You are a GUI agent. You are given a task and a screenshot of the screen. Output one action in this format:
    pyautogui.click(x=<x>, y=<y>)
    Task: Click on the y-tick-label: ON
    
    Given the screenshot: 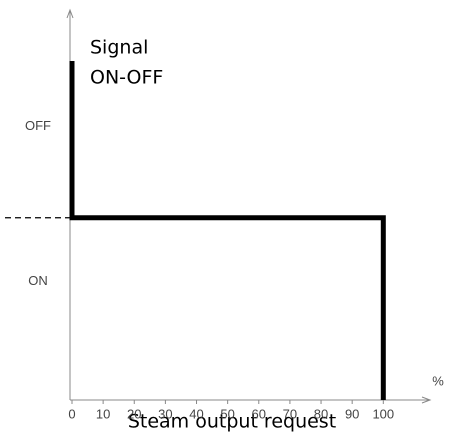 What is the action you would take?
    pyautogui.click(x=38, y=280)
    